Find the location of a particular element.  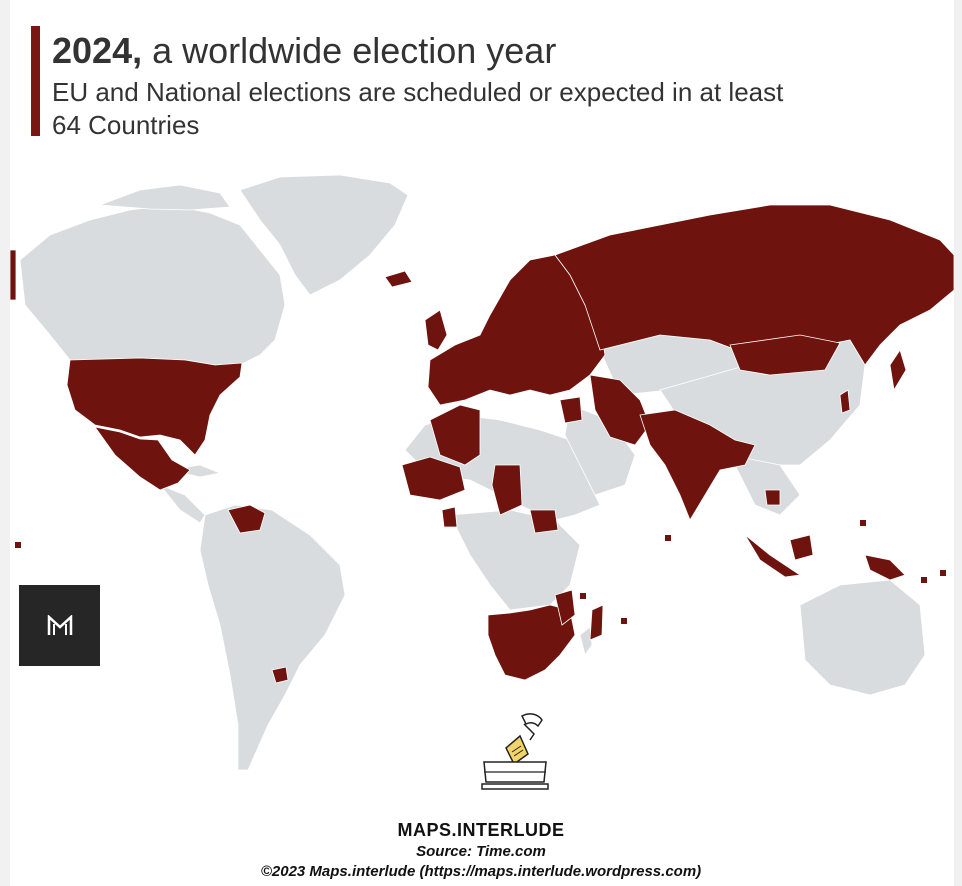

island-marker-mauritius is located at coordinates (624, 621).